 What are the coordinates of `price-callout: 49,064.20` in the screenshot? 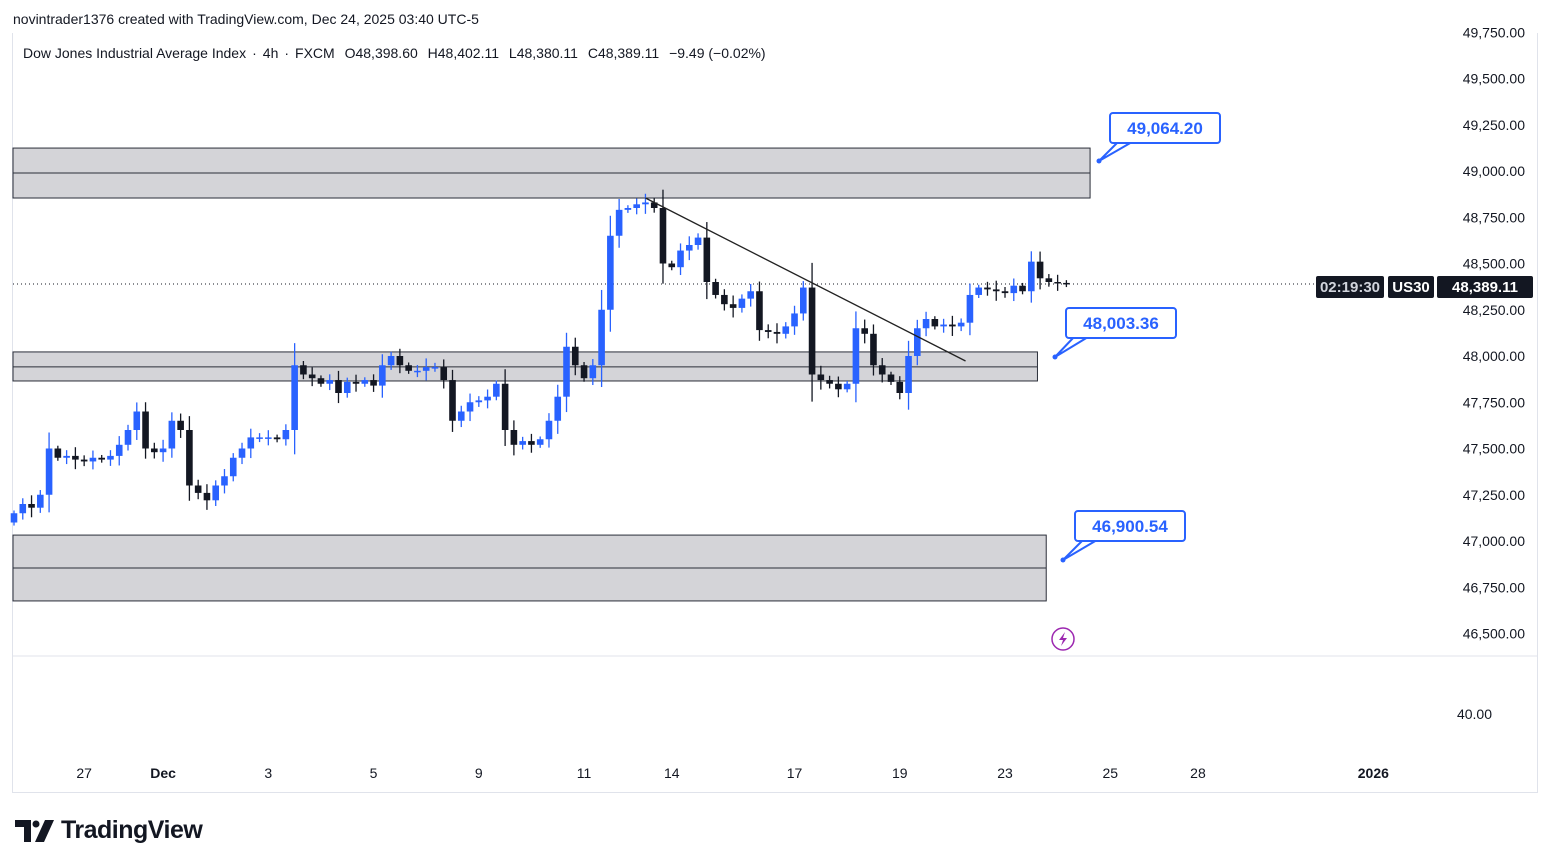 It's located at (1158, 138).